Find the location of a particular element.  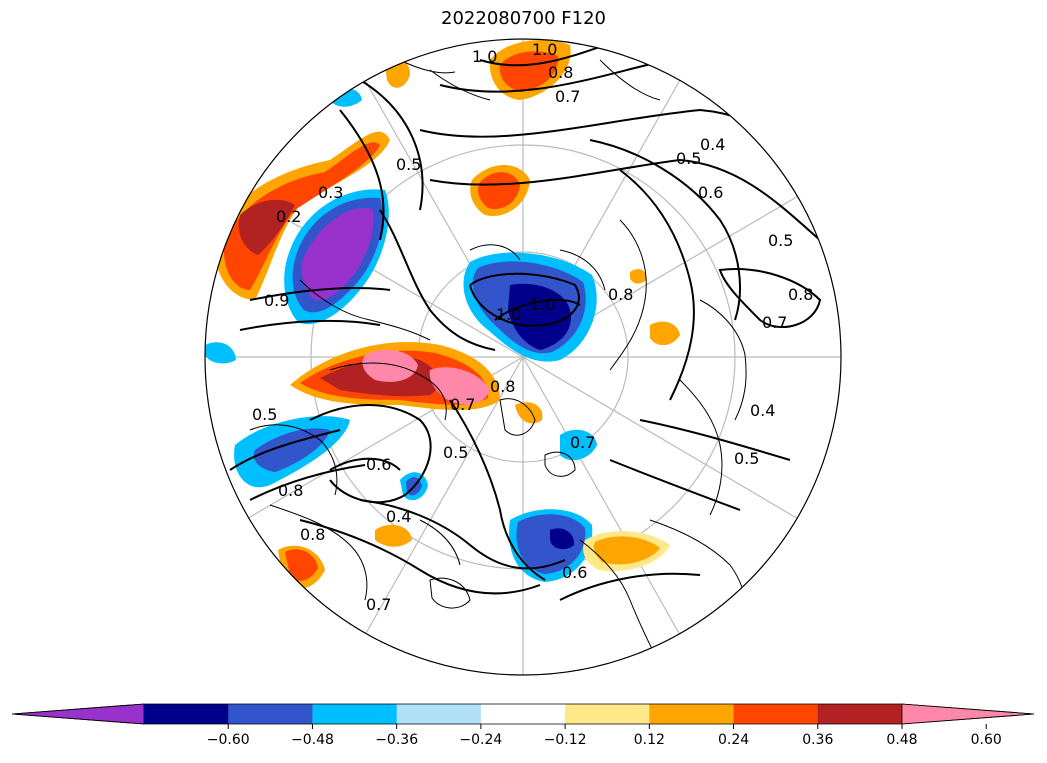

colorbar-outline is located at coordinates (523, 714).